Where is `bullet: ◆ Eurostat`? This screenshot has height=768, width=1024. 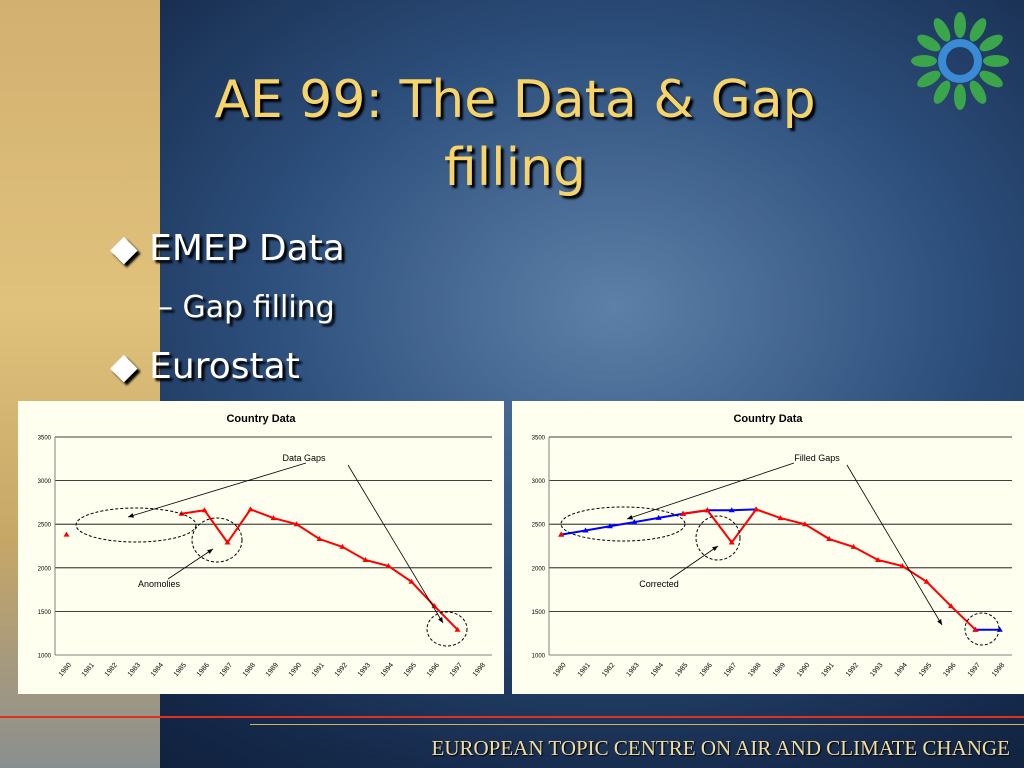
bullet: ◆ Eurostat is located at coordinates (205, 366).